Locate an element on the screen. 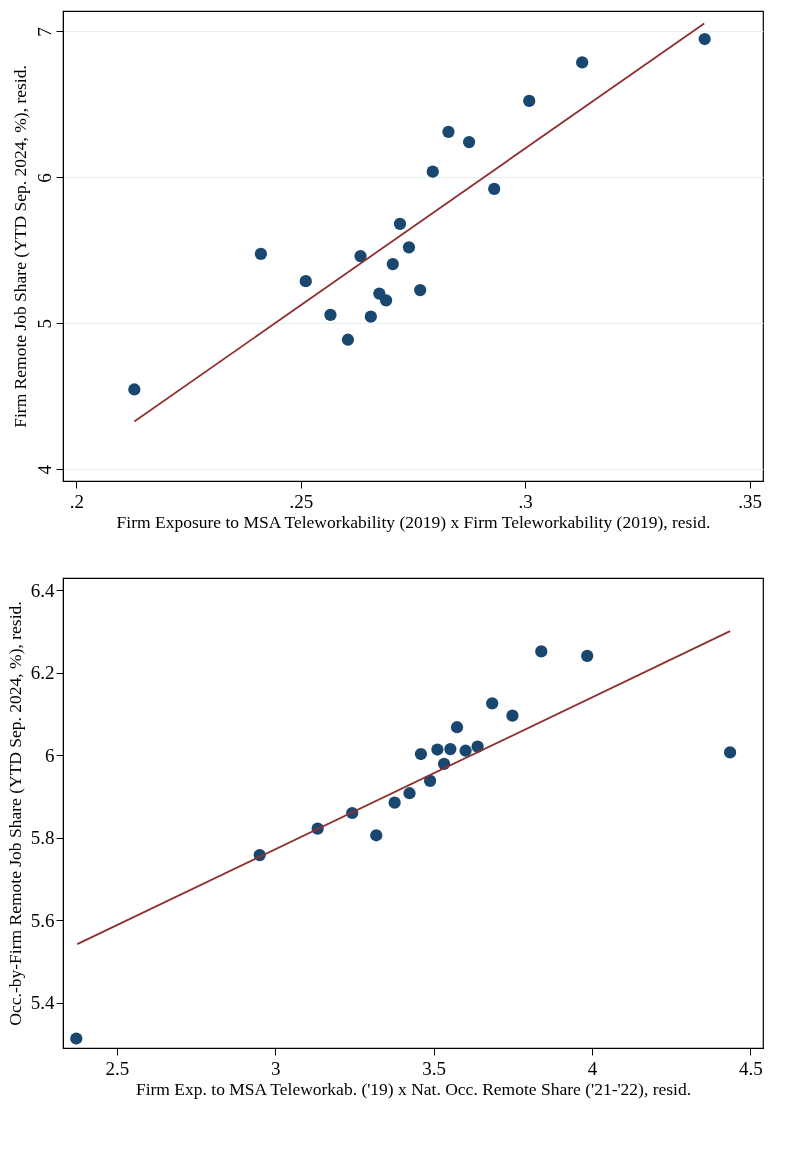 This screenshot has height=1165, width=811. x-tick-label: .2 is located at coordinates (77, 501).